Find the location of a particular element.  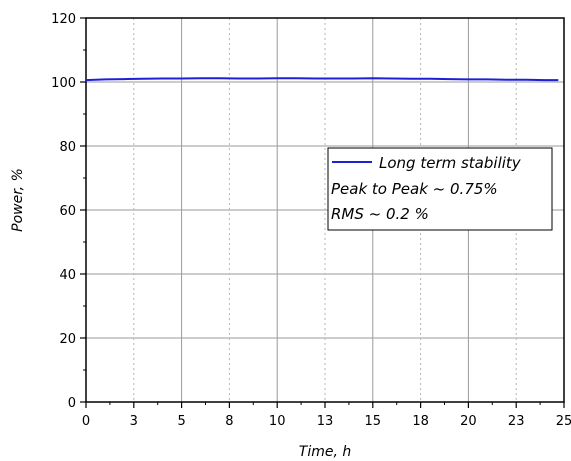

legend-entry: Long term stability is located at coordinates (450, 163).